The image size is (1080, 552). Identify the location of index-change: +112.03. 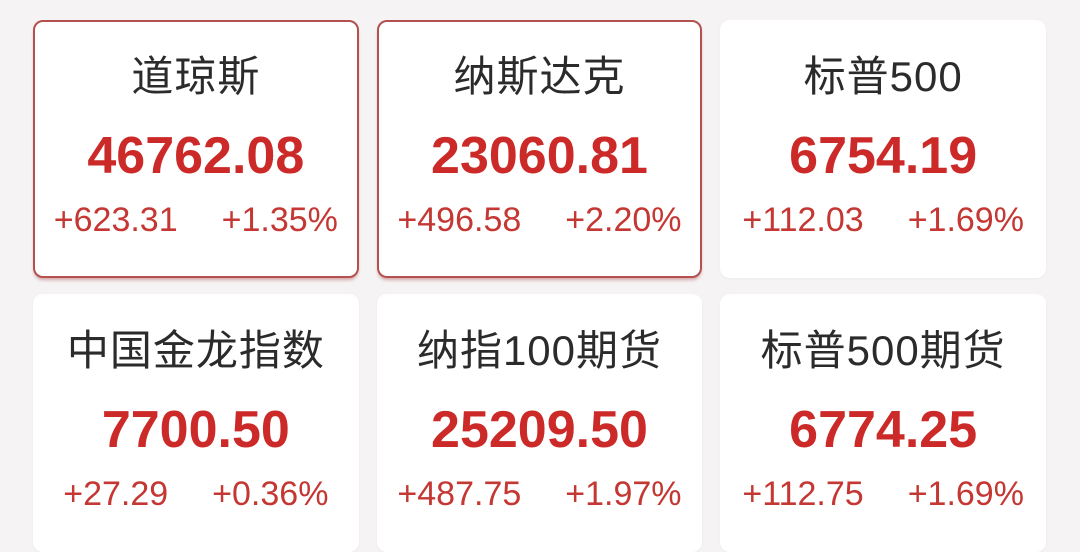
(803, 220).